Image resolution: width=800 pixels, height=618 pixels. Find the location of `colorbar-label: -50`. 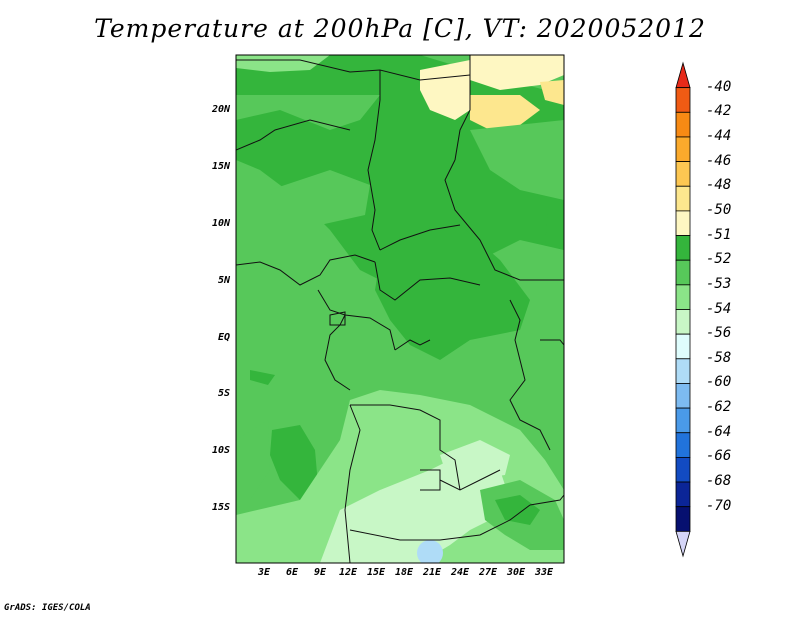

colorbar-label: -50 is located at coordinates (719, 209).